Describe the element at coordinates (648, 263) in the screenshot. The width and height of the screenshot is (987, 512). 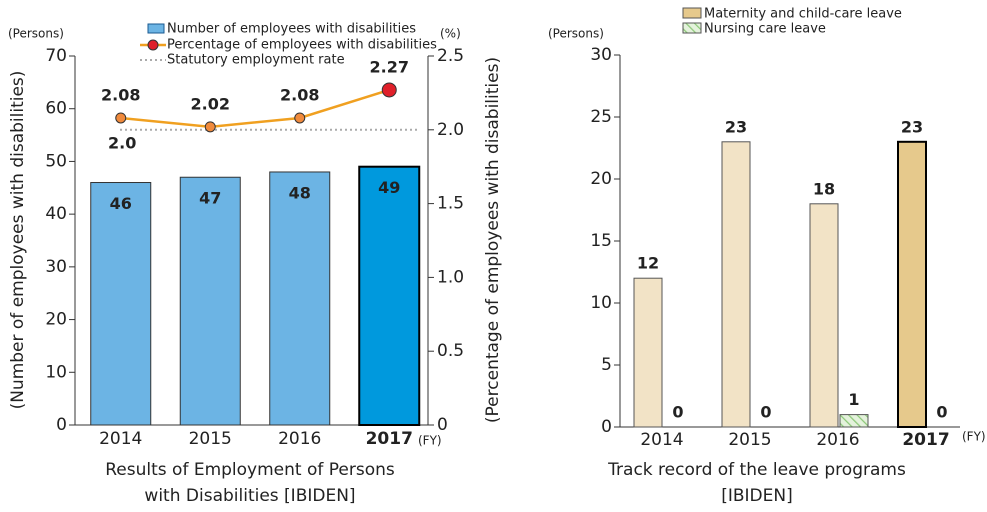
I see `bar-label: 12` at that location.